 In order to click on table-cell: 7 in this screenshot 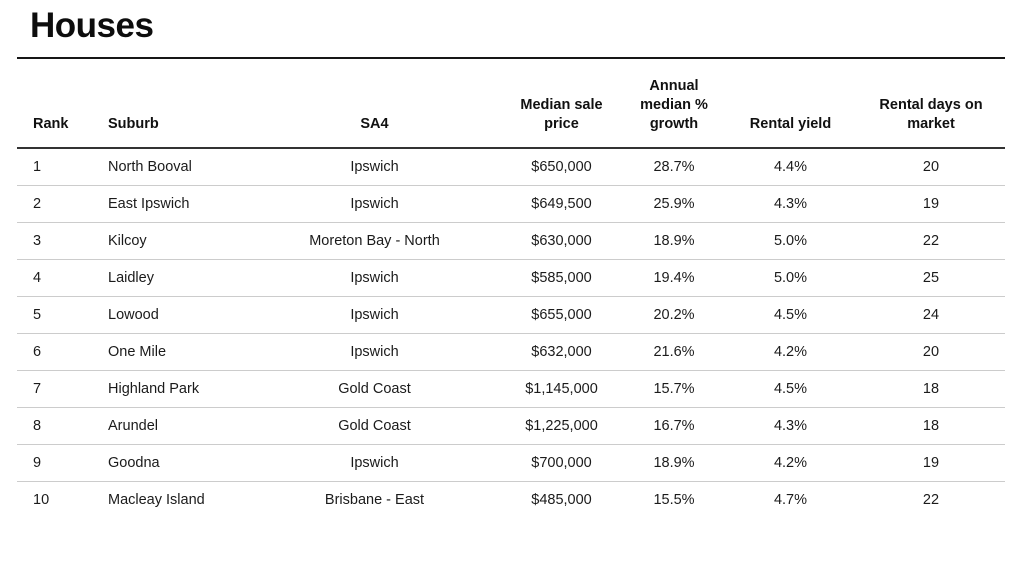, I will do `click(54, 389)`.